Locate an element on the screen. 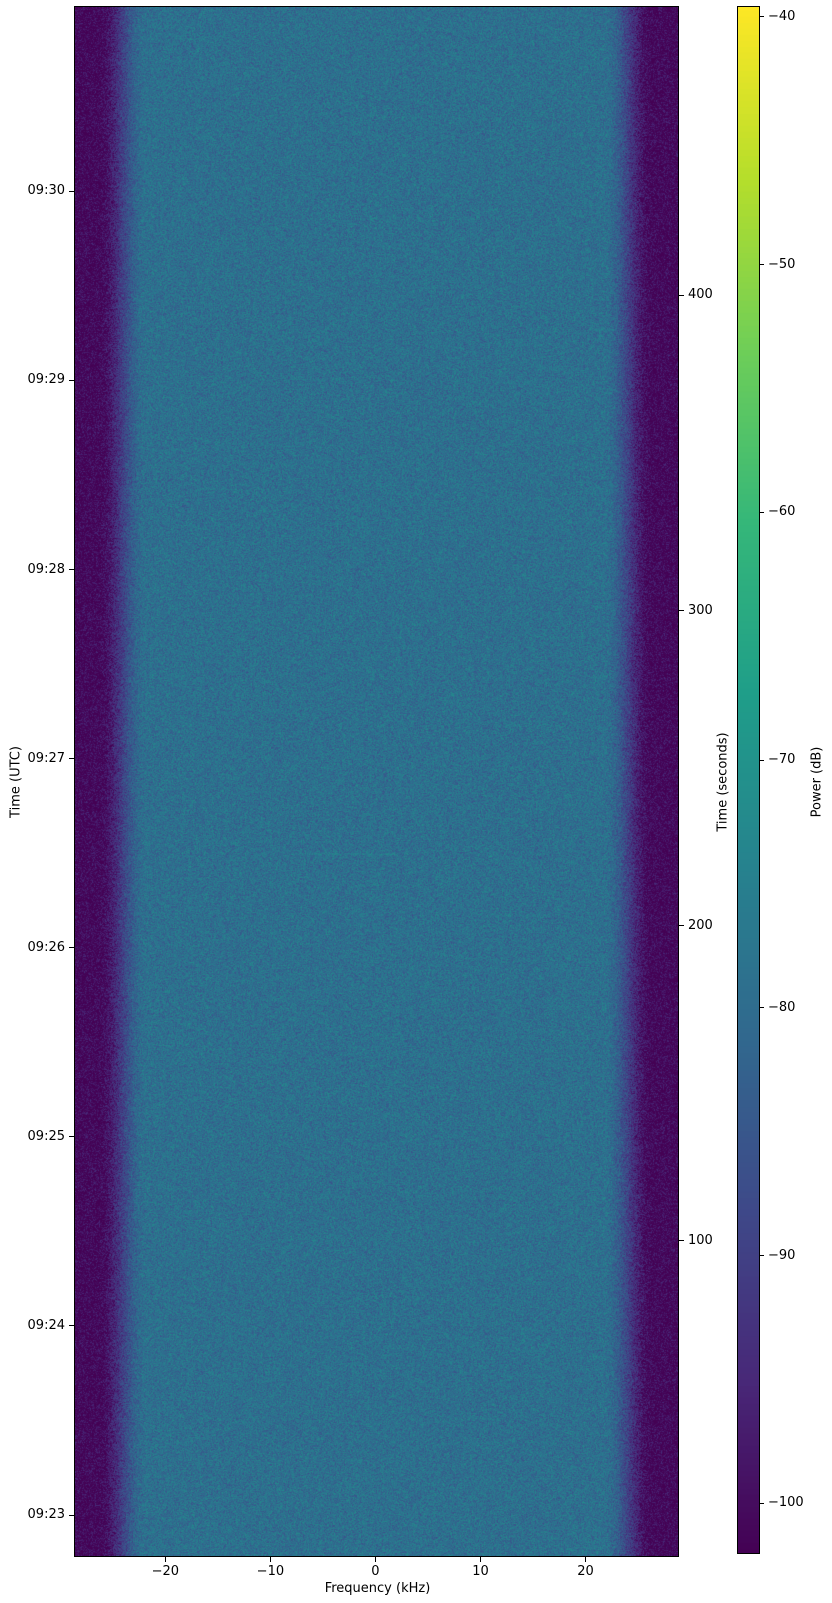 The height and width of the screenshot is (1603, 832). y-axis-label-left: Time (UTC) is located at coordinates (16, 781).